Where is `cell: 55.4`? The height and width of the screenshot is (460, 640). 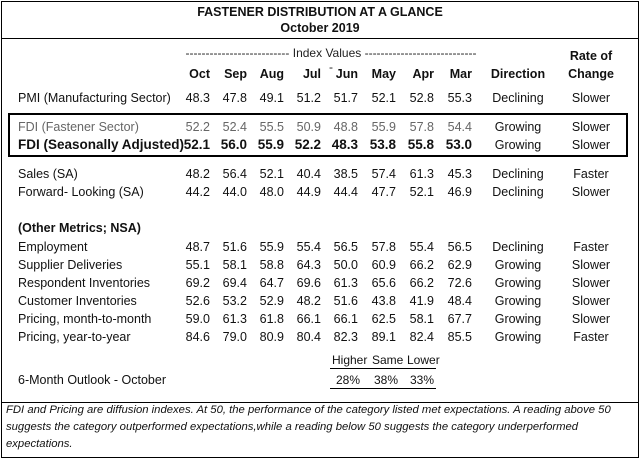
cell: 55.4 is located at coordinates (308, 247).